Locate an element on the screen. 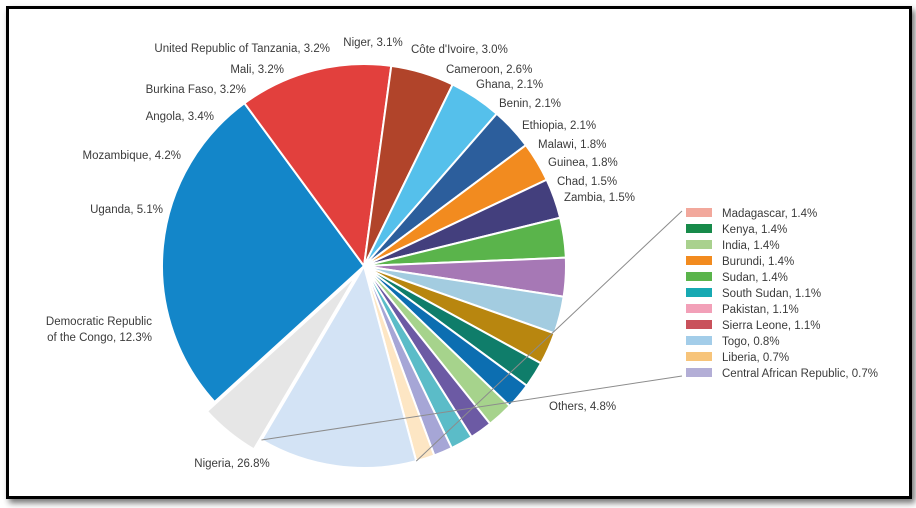  legend-entry-label: Sierra Leone, 1.1% is located at coordinates (771, 326).